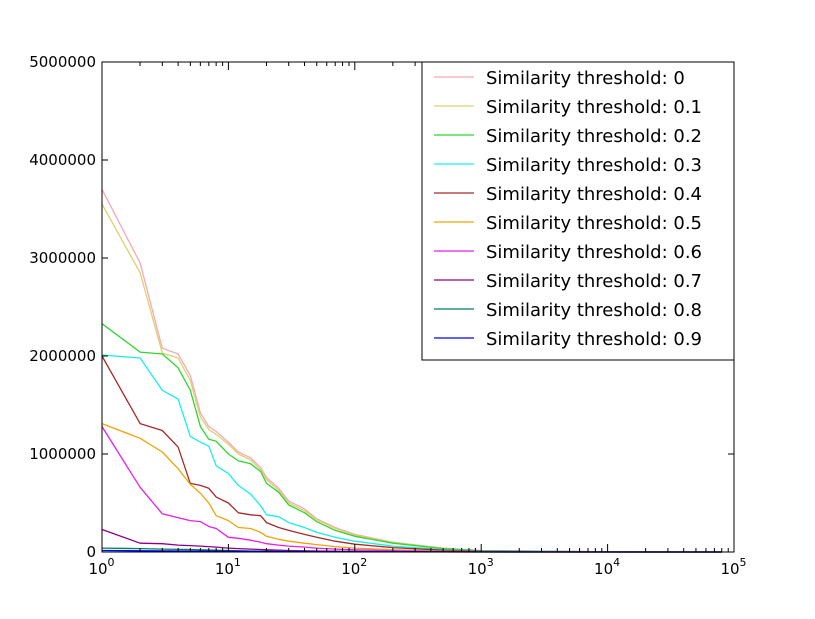 The image size is (815, 619). I want to click on y-tick-label: 2000000, so click(62, 356).